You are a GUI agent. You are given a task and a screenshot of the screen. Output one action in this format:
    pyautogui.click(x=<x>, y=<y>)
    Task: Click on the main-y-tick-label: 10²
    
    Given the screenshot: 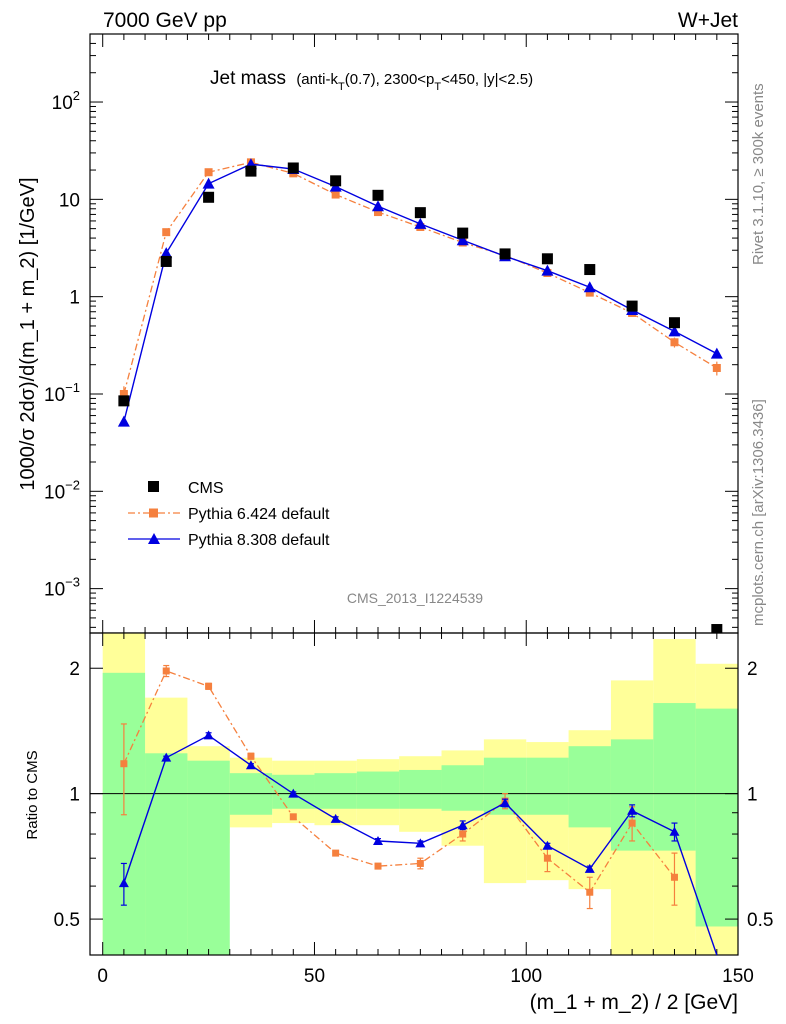 What is the action you would take?
    pyautogui.click(x=66, y=101)
    